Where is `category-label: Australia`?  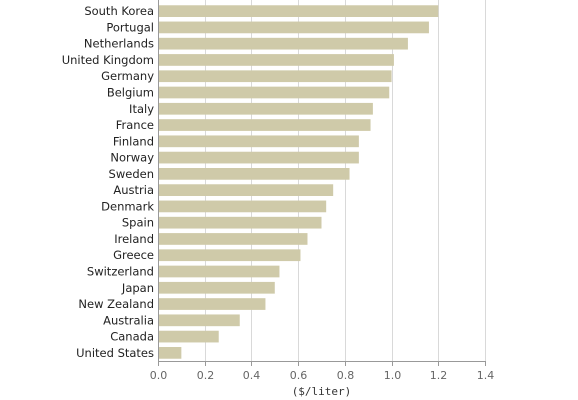
category-label: Australia is located at coordinates (128, 320).